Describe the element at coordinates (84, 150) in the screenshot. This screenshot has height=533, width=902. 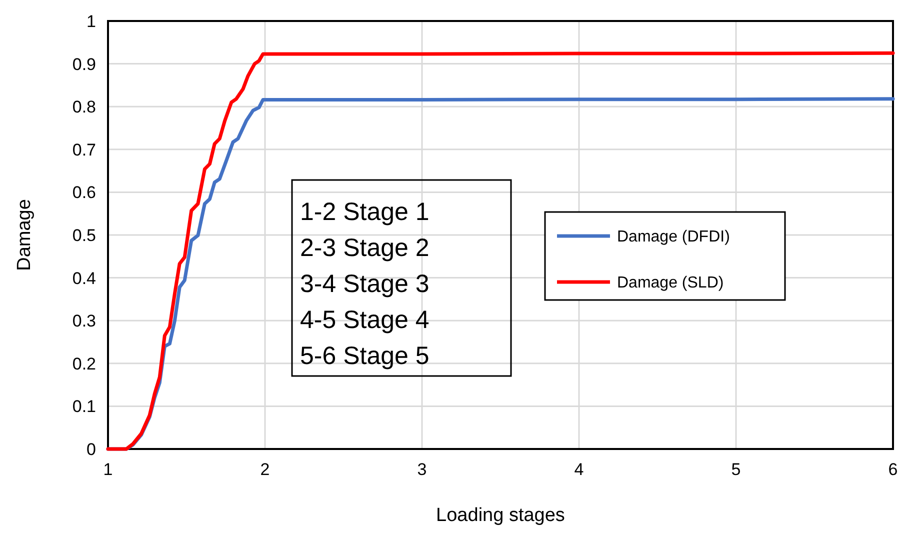
I see `y-tick-label: 0.7` at that location.